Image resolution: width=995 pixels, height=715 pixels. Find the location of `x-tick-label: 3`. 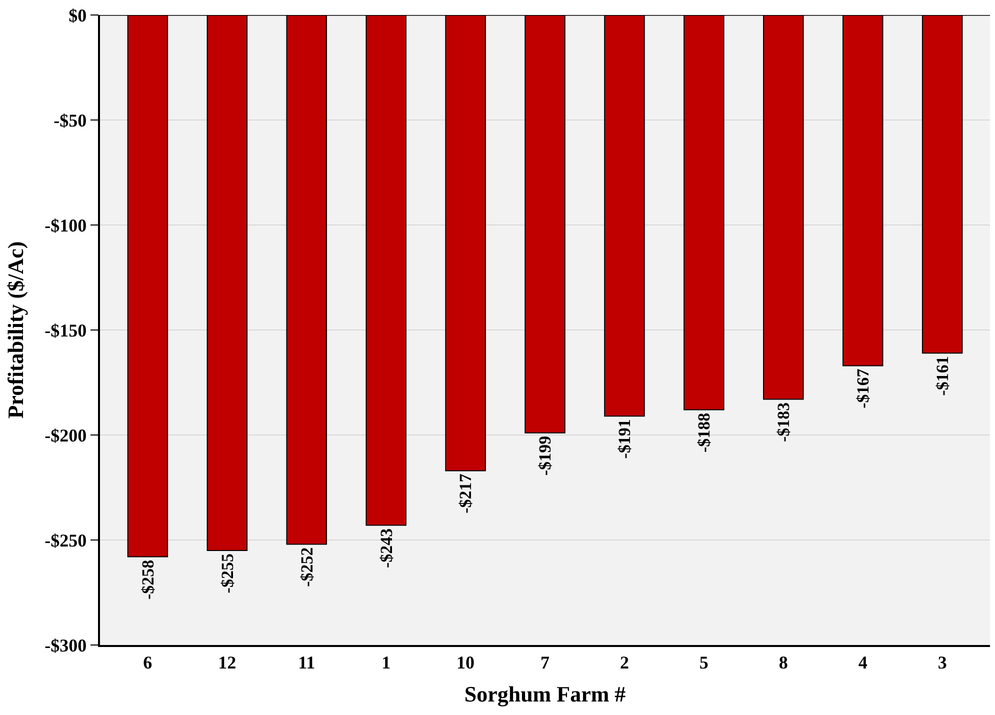

x-tick-label: 3 is located at coordinates (942, 662).